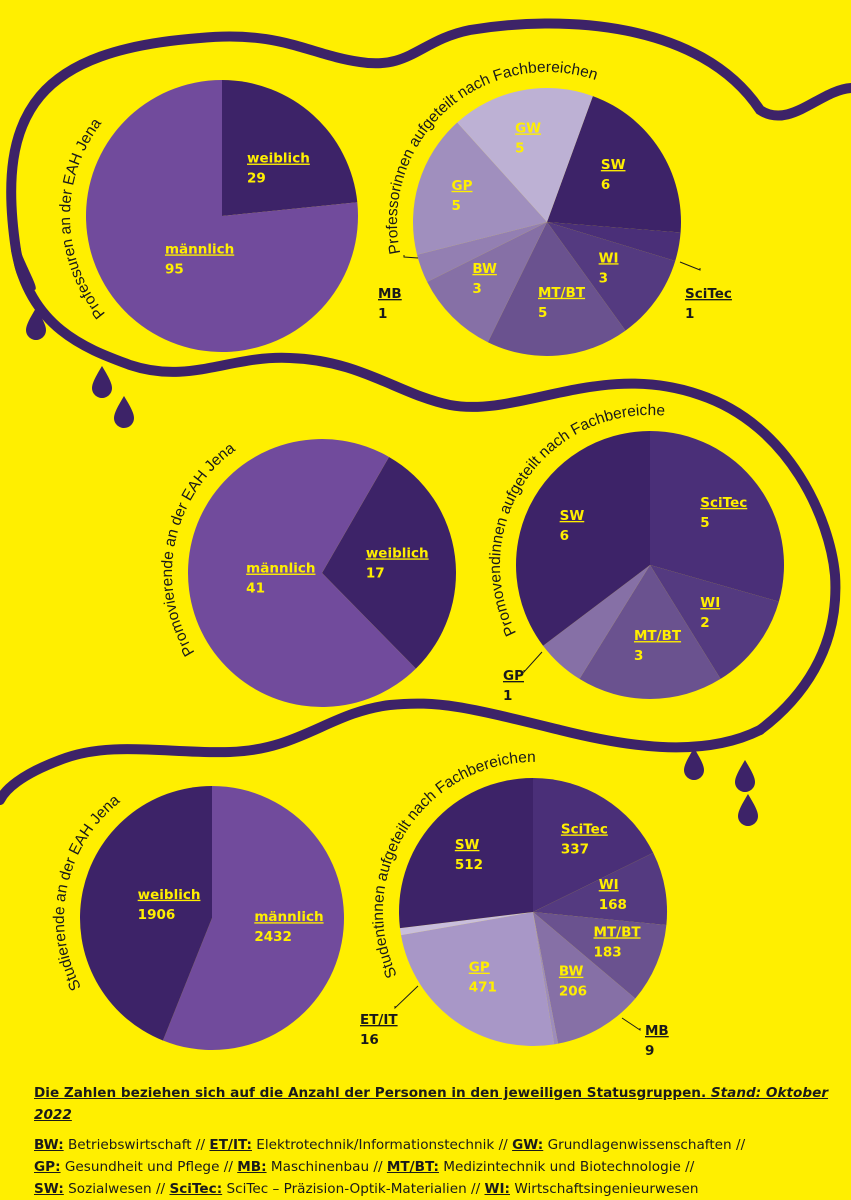  Describe the element at coordinates (573, 992) in the screenshot. I see `slice-value: 206` at that location.